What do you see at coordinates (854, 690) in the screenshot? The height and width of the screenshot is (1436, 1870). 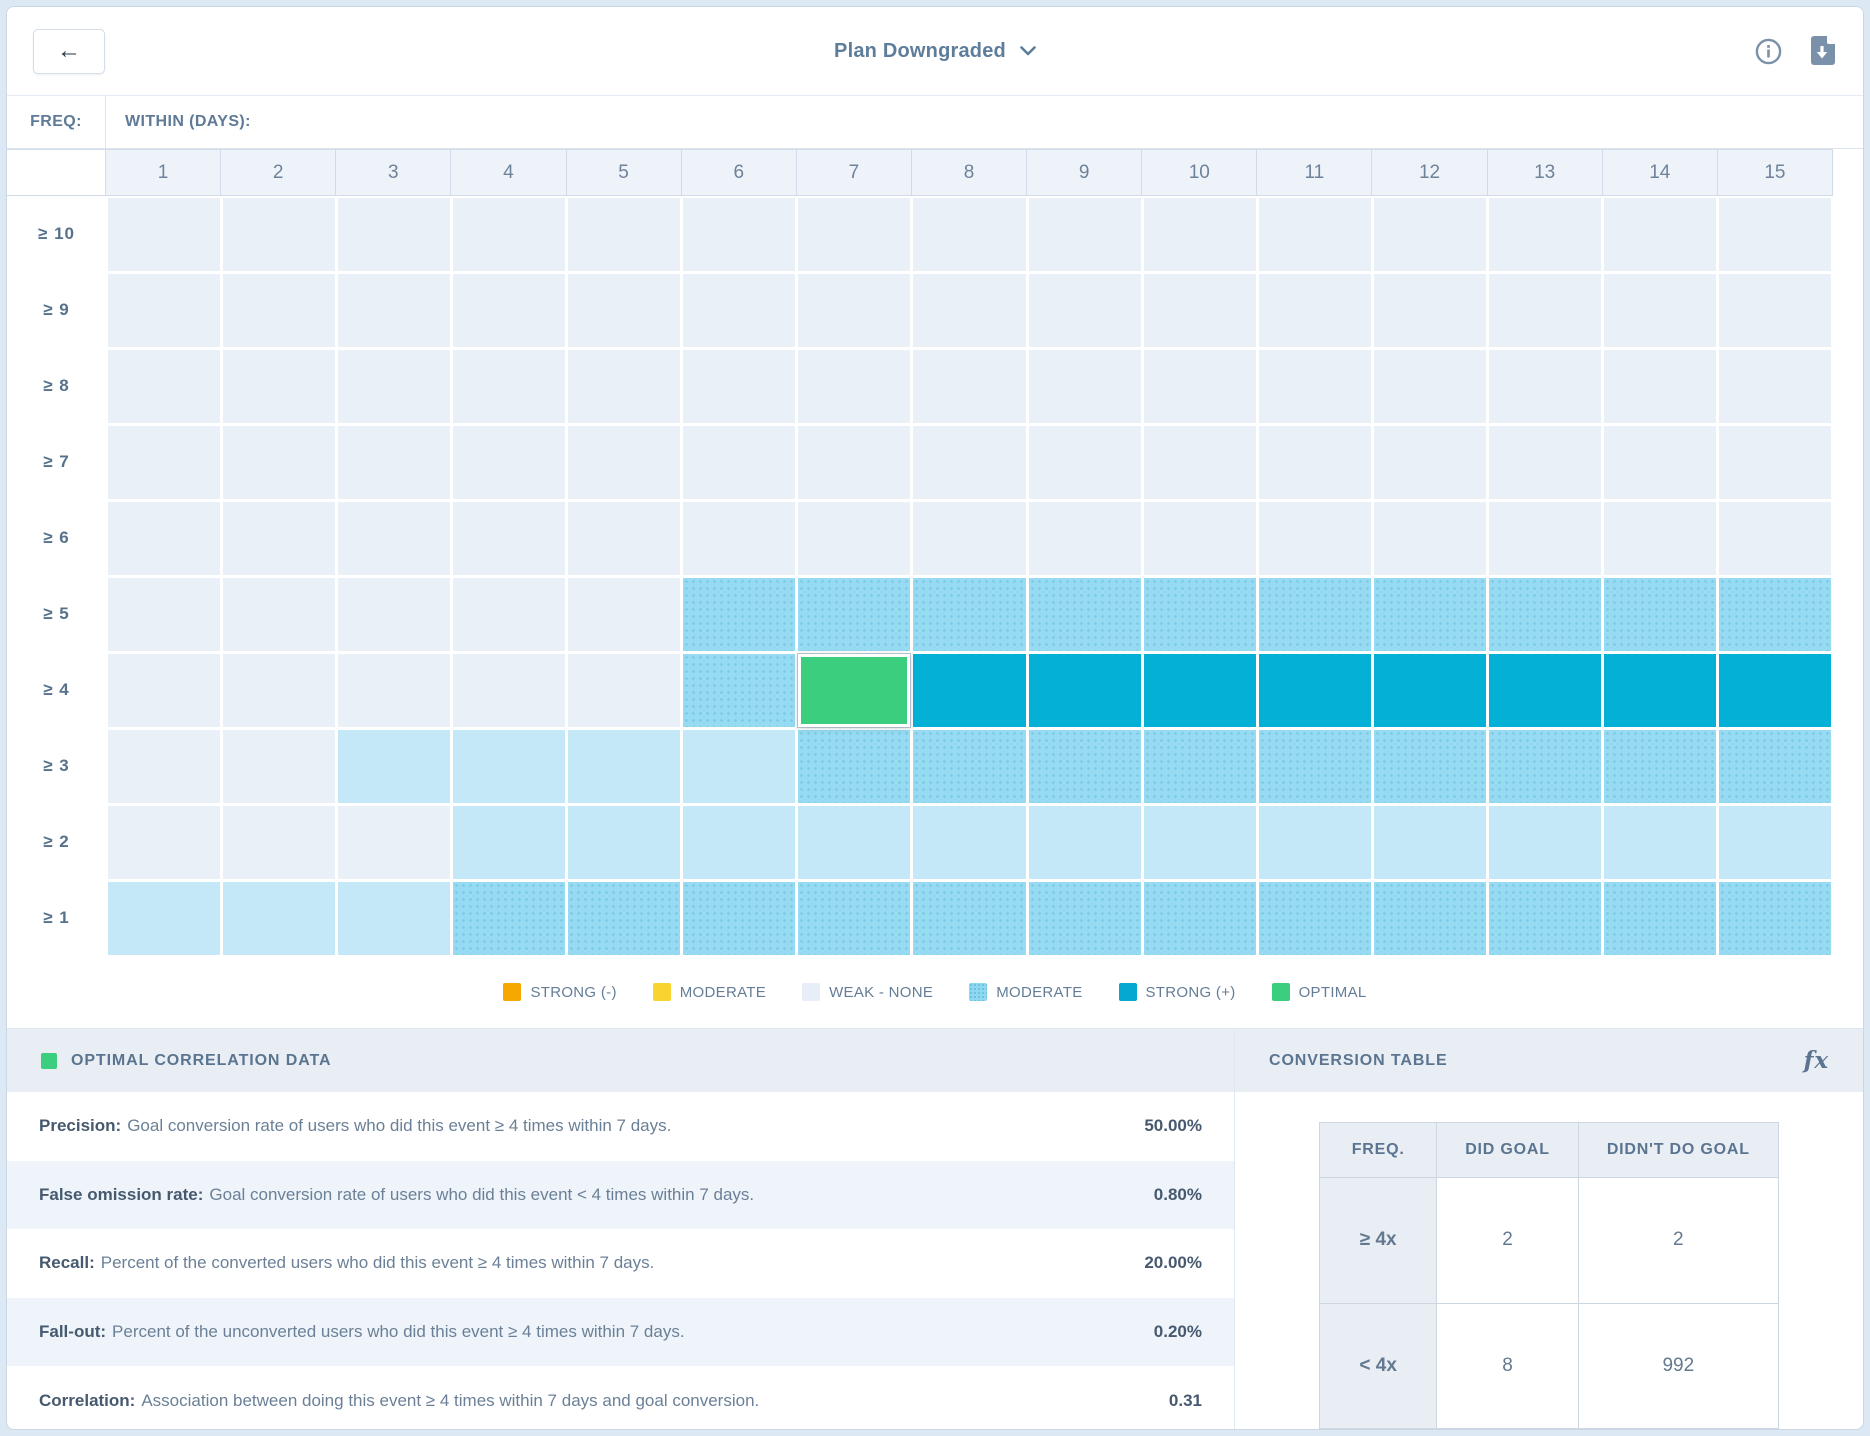 I see `heatmap-cell-optimal-selected` at bounding box center [854, 690].